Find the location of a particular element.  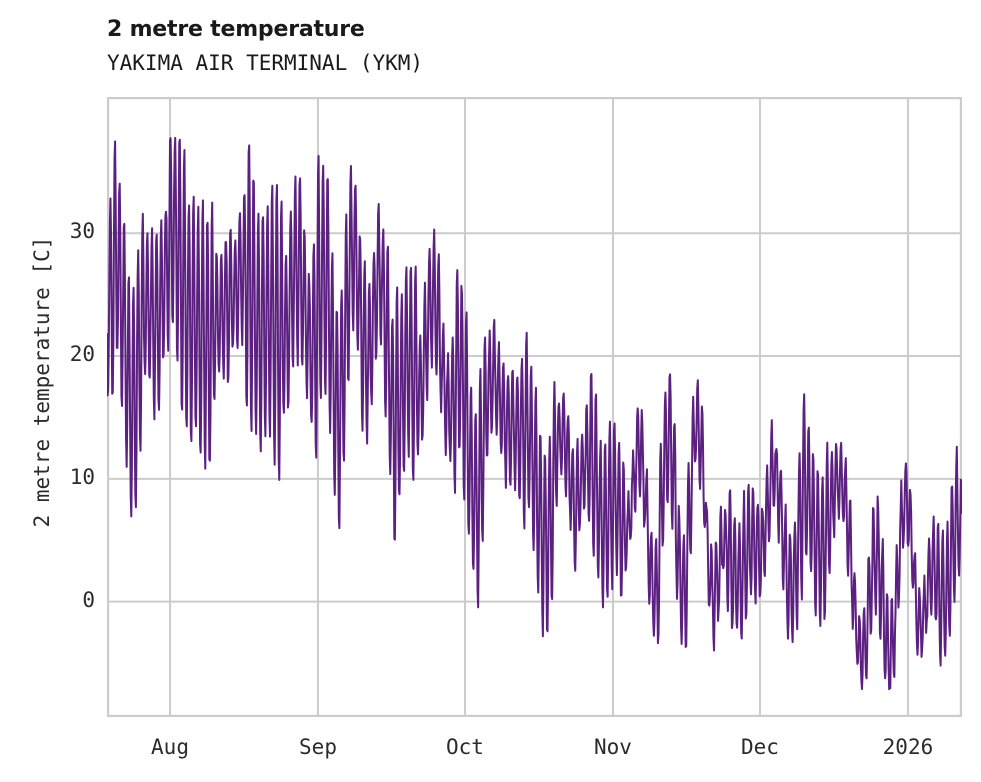

page-title: 2 metre temperature is located at coordinates (236, 29).